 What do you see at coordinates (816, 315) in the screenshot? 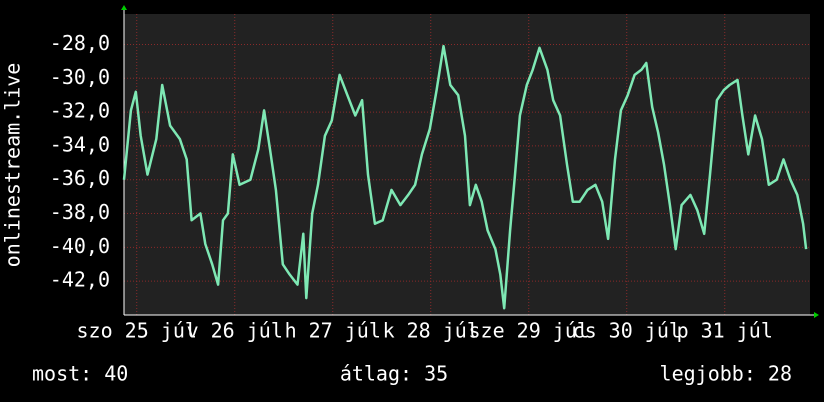
I see `x-axis-arrow` at bounding box center [816, 315].